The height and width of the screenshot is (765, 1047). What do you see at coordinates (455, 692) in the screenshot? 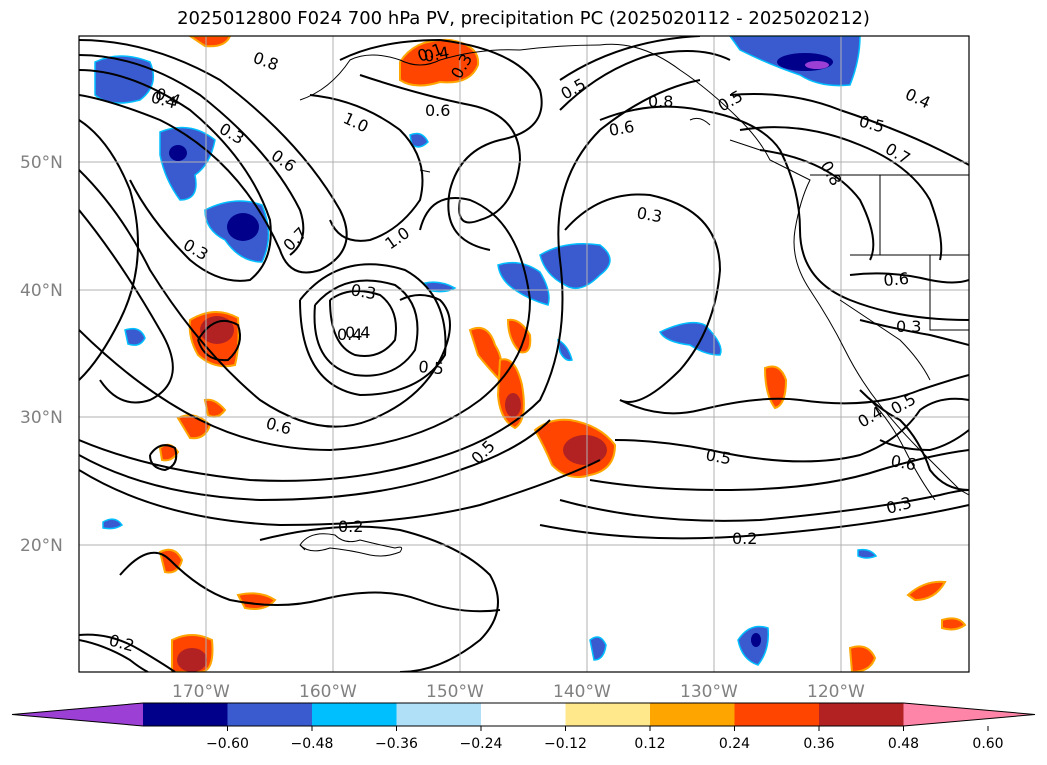
I see `lon-label-150w: 150°W` at bounding box center [455, 692].